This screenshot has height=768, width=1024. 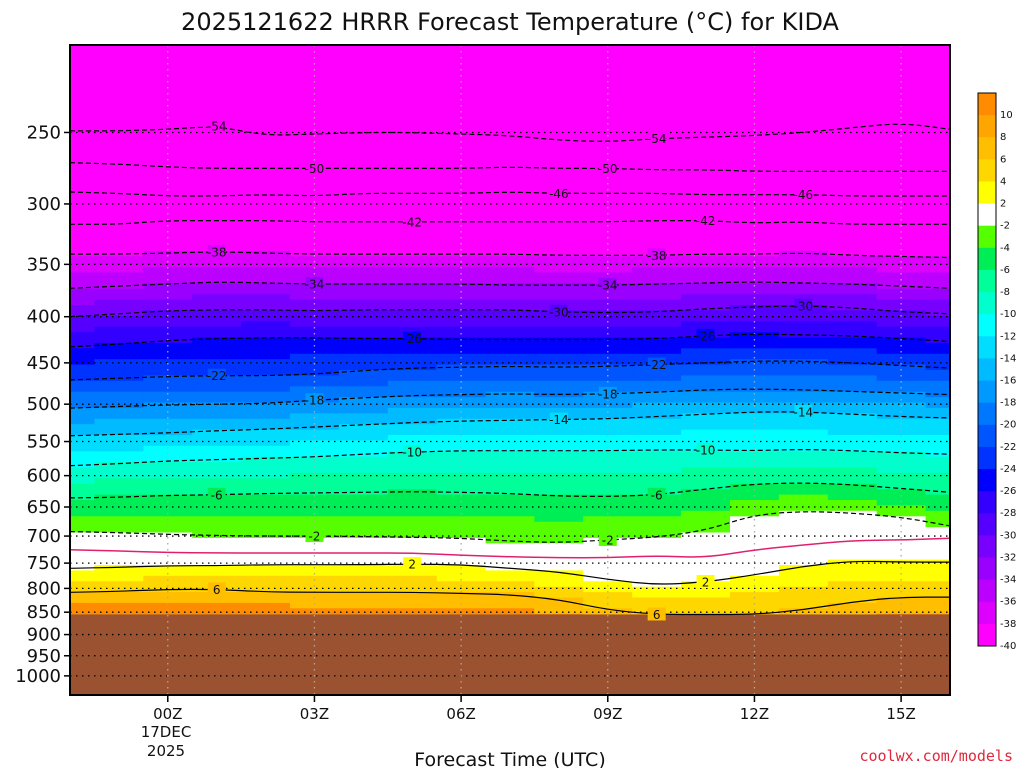 I want to click on colorbar-tick-label: -32, so click(x=1008, y=558).